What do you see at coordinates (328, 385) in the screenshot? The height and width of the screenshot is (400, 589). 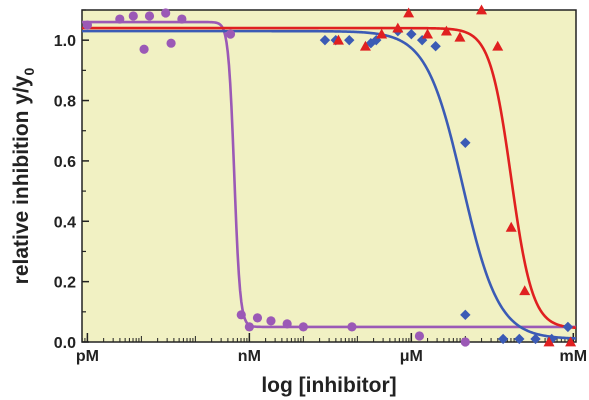 I see `x-axis-label: log [inhibitor]` at bounding box center [328, 385].